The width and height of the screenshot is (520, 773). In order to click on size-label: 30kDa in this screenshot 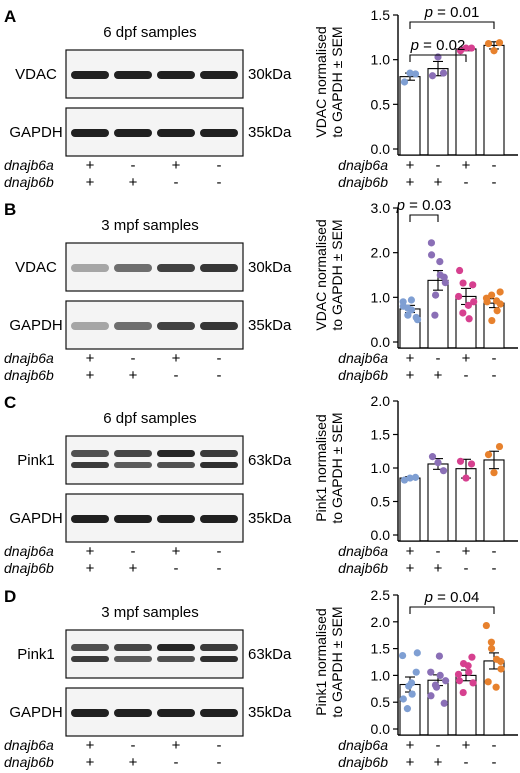, I will do `click(270, 267)`.